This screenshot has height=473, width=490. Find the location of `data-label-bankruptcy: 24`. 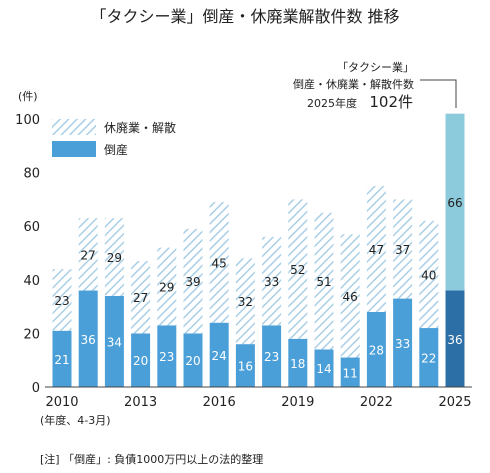

data-label-bankruptcy: 24 is located at coordinates (219, 356).